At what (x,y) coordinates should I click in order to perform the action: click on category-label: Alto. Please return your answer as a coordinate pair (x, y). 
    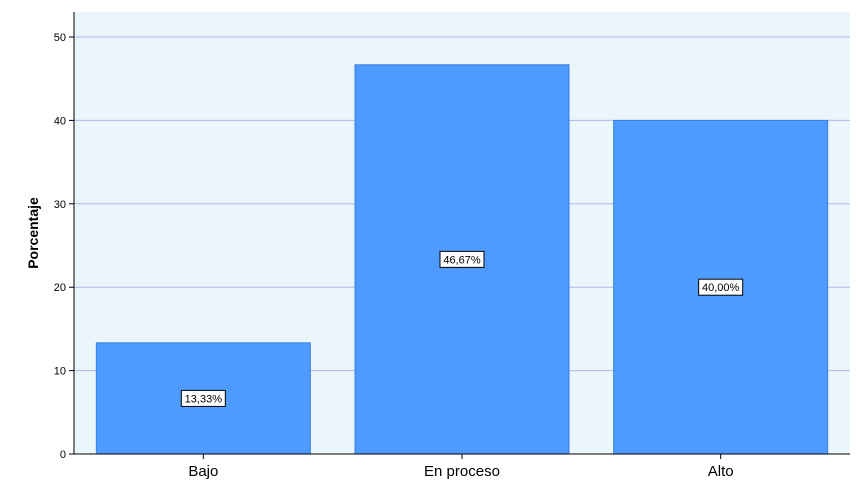
    Looking at the image, I should click on (721, 471).